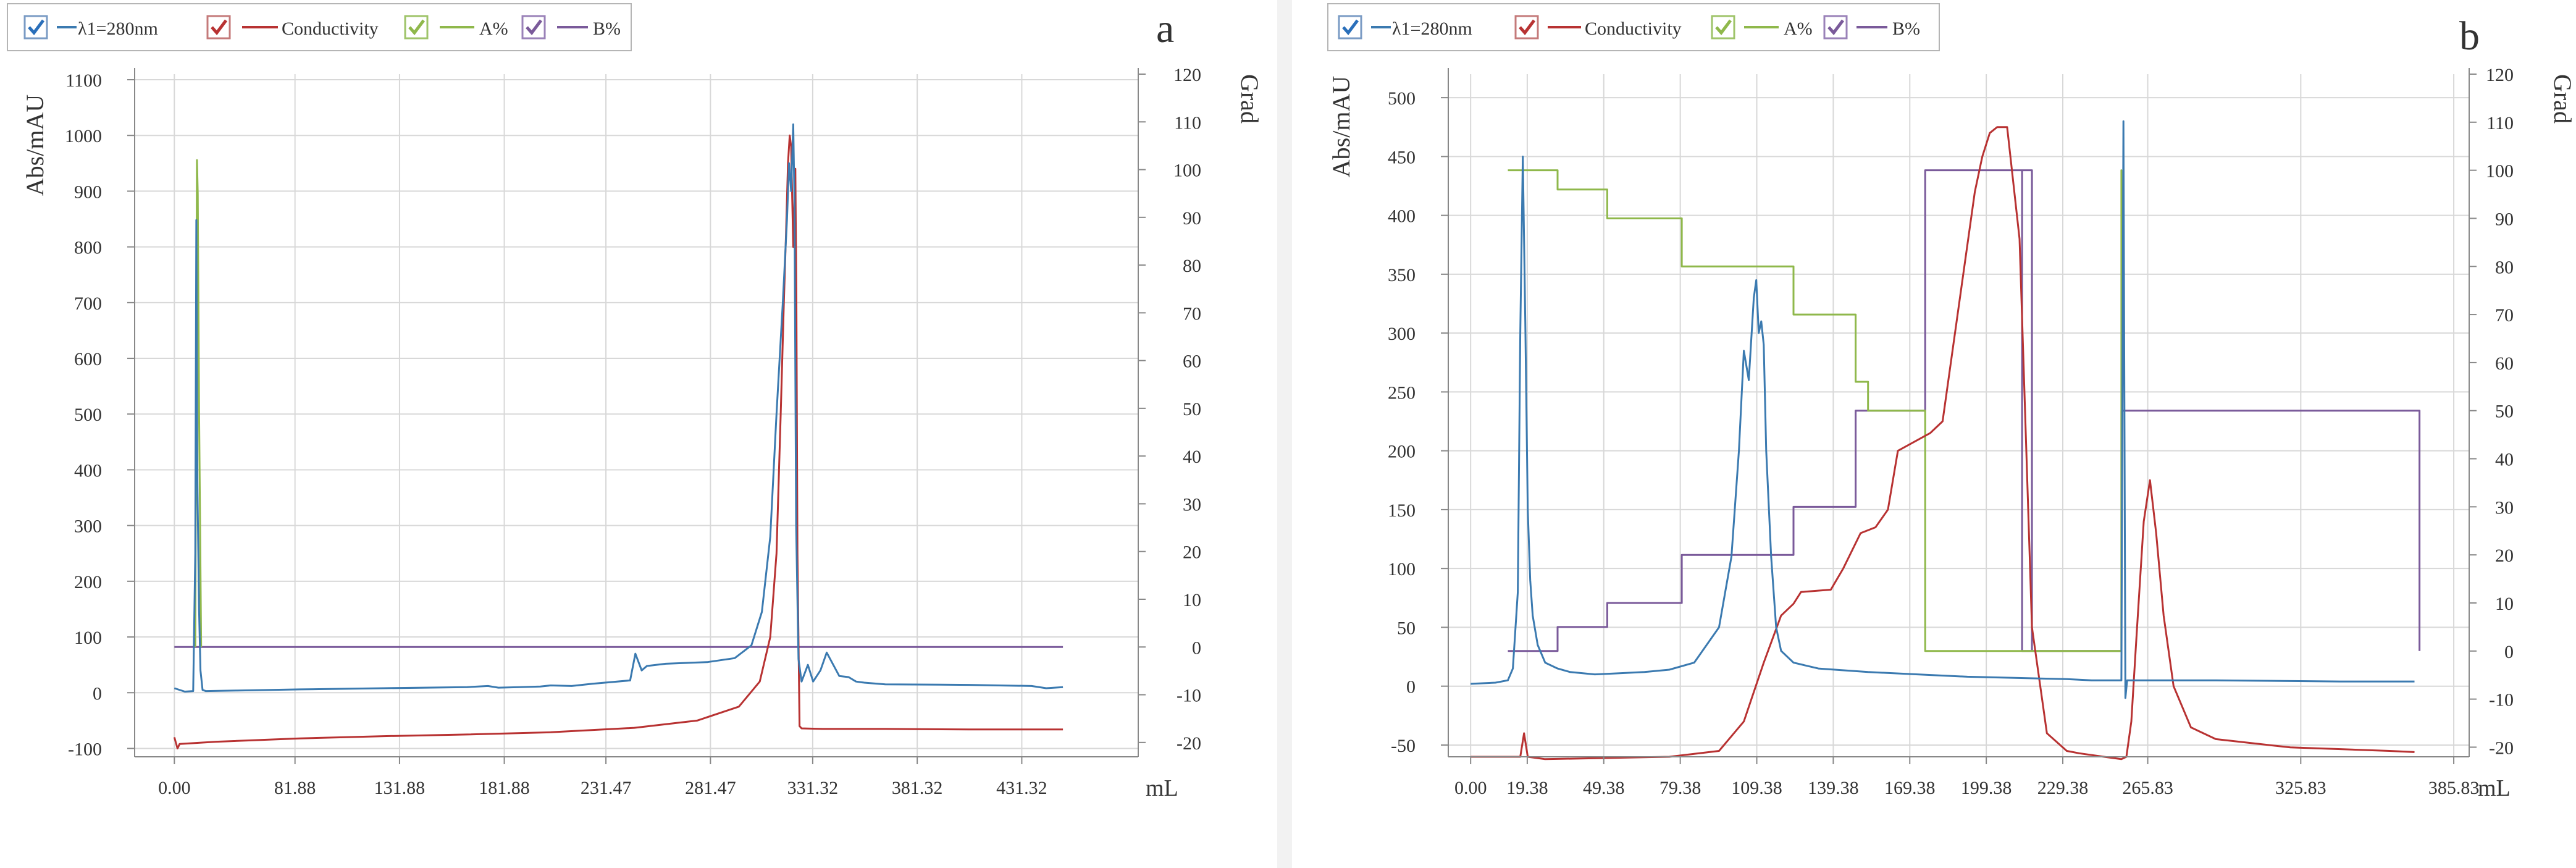 The width and height of the screenshot is (2576, 868). Describe the element at coordinates (1406, 628) in the screenshot. I see `y-tick-label: 50` at that location.